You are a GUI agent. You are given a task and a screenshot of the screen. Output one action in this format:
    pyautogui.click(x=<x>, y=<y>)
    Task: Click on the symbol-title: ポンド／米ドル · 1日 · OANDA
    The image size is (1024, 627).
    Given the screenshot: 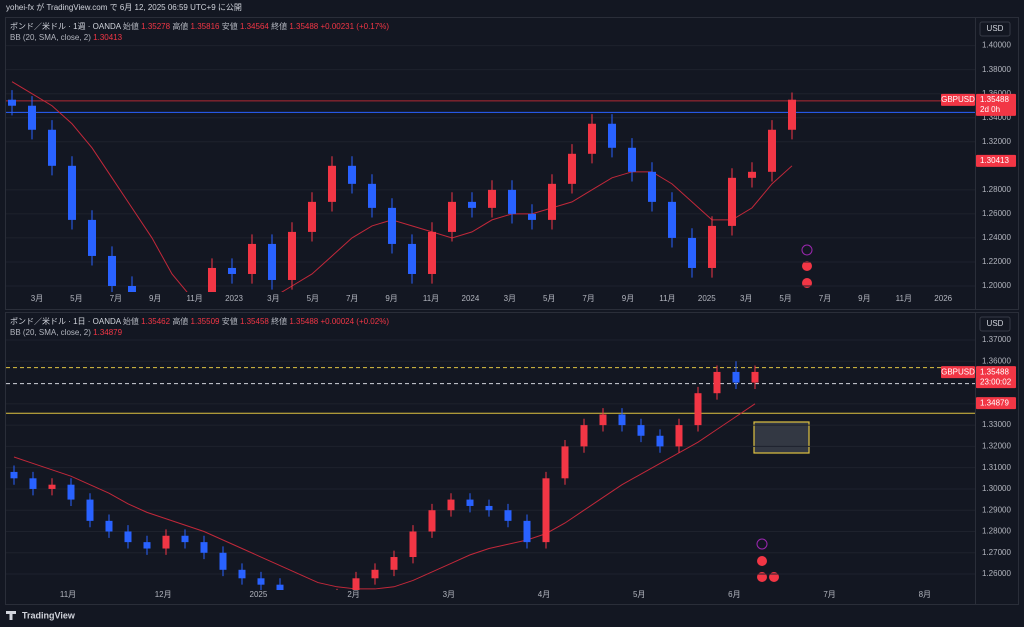 What is the action you would take?
    pyautogui.click(x=66, y=321)
    